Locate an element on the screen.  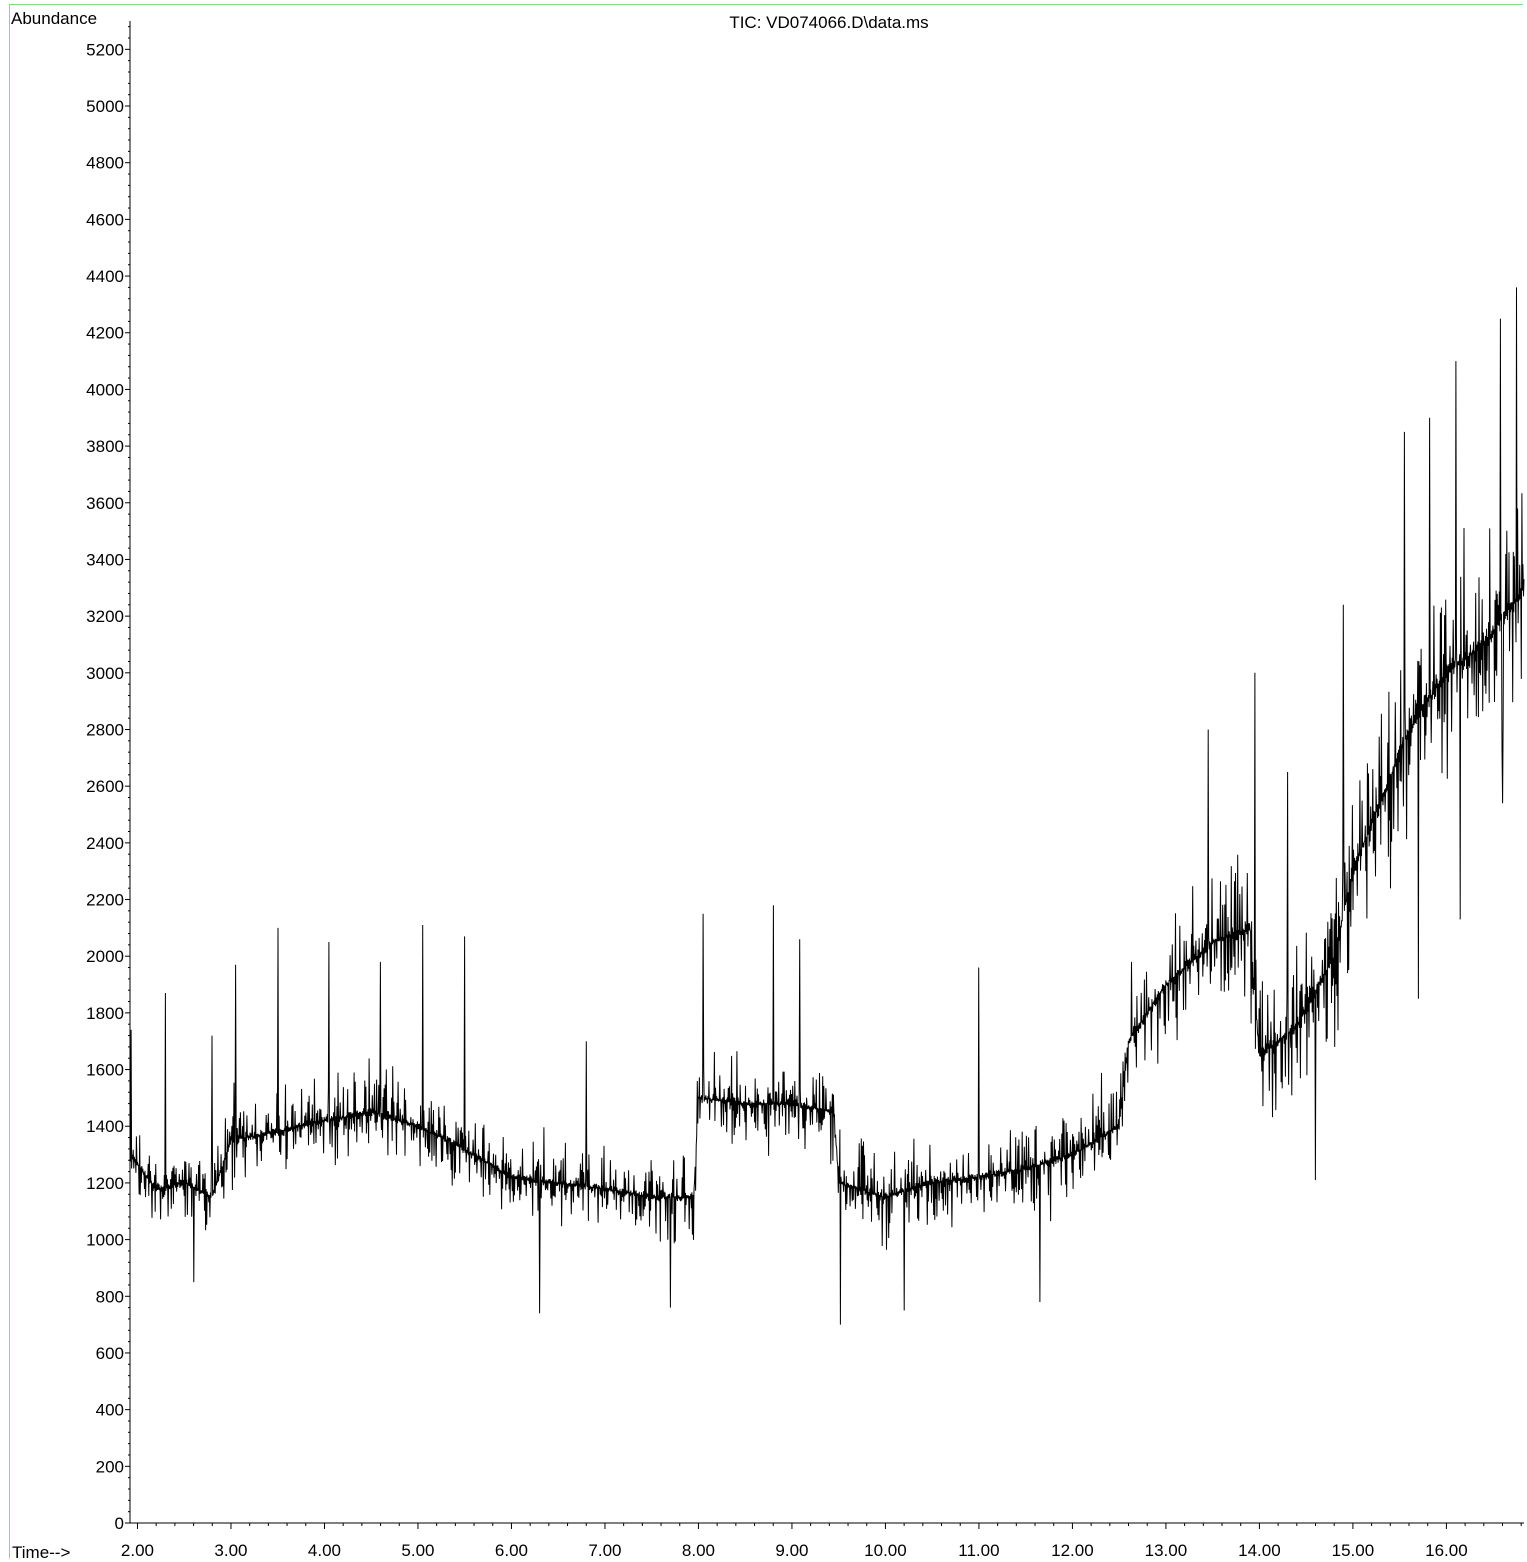
y-tick-label: 1000 is located at coordinates (105, 1240).